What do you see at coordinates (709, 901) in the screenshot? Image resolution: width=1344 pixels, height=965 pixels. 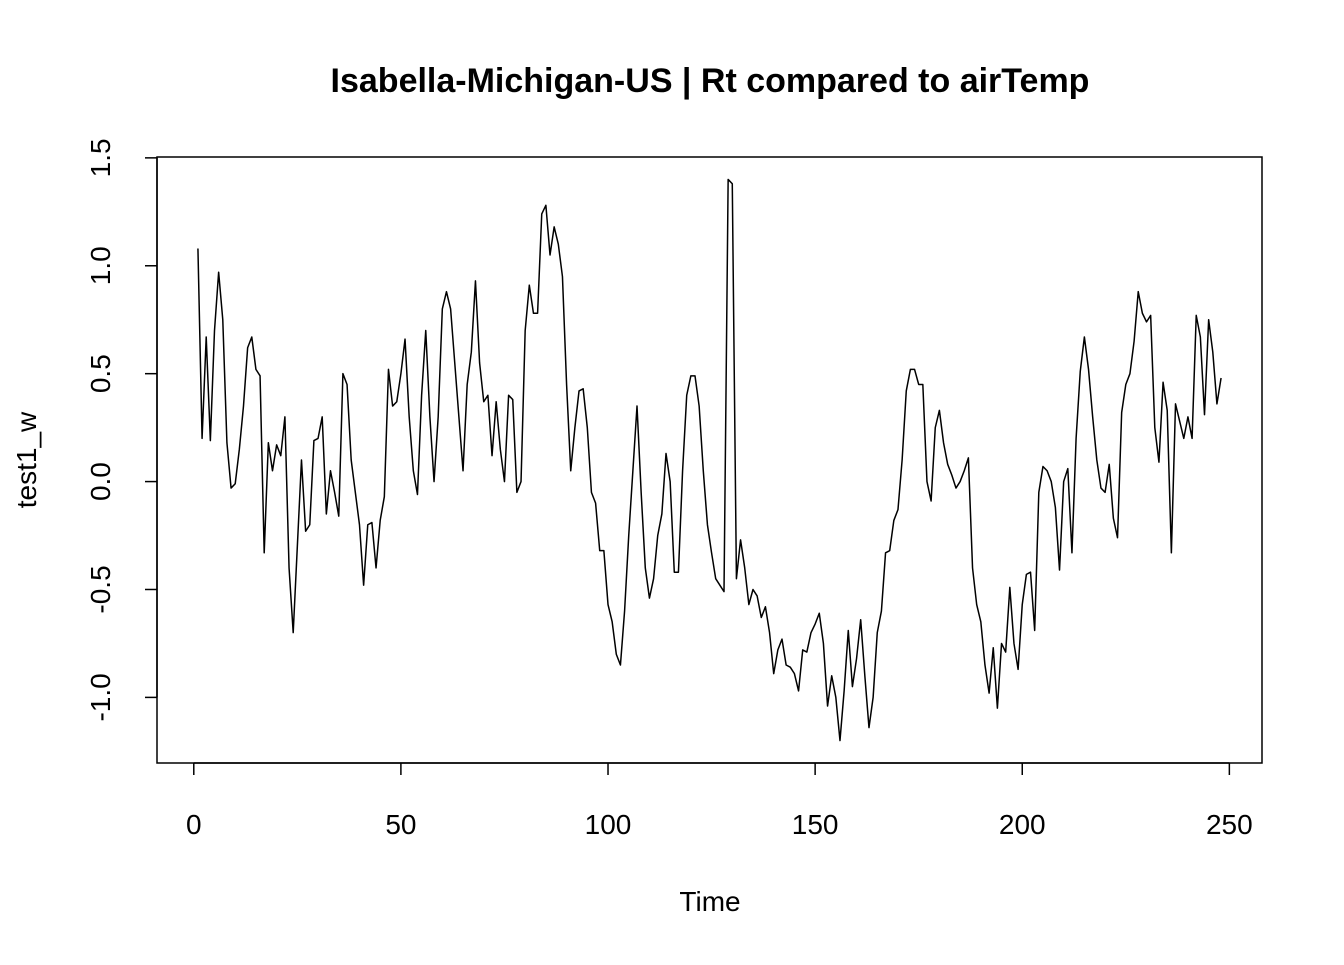 I see `x-axis-label: Time` at bounding box center [709, 901].